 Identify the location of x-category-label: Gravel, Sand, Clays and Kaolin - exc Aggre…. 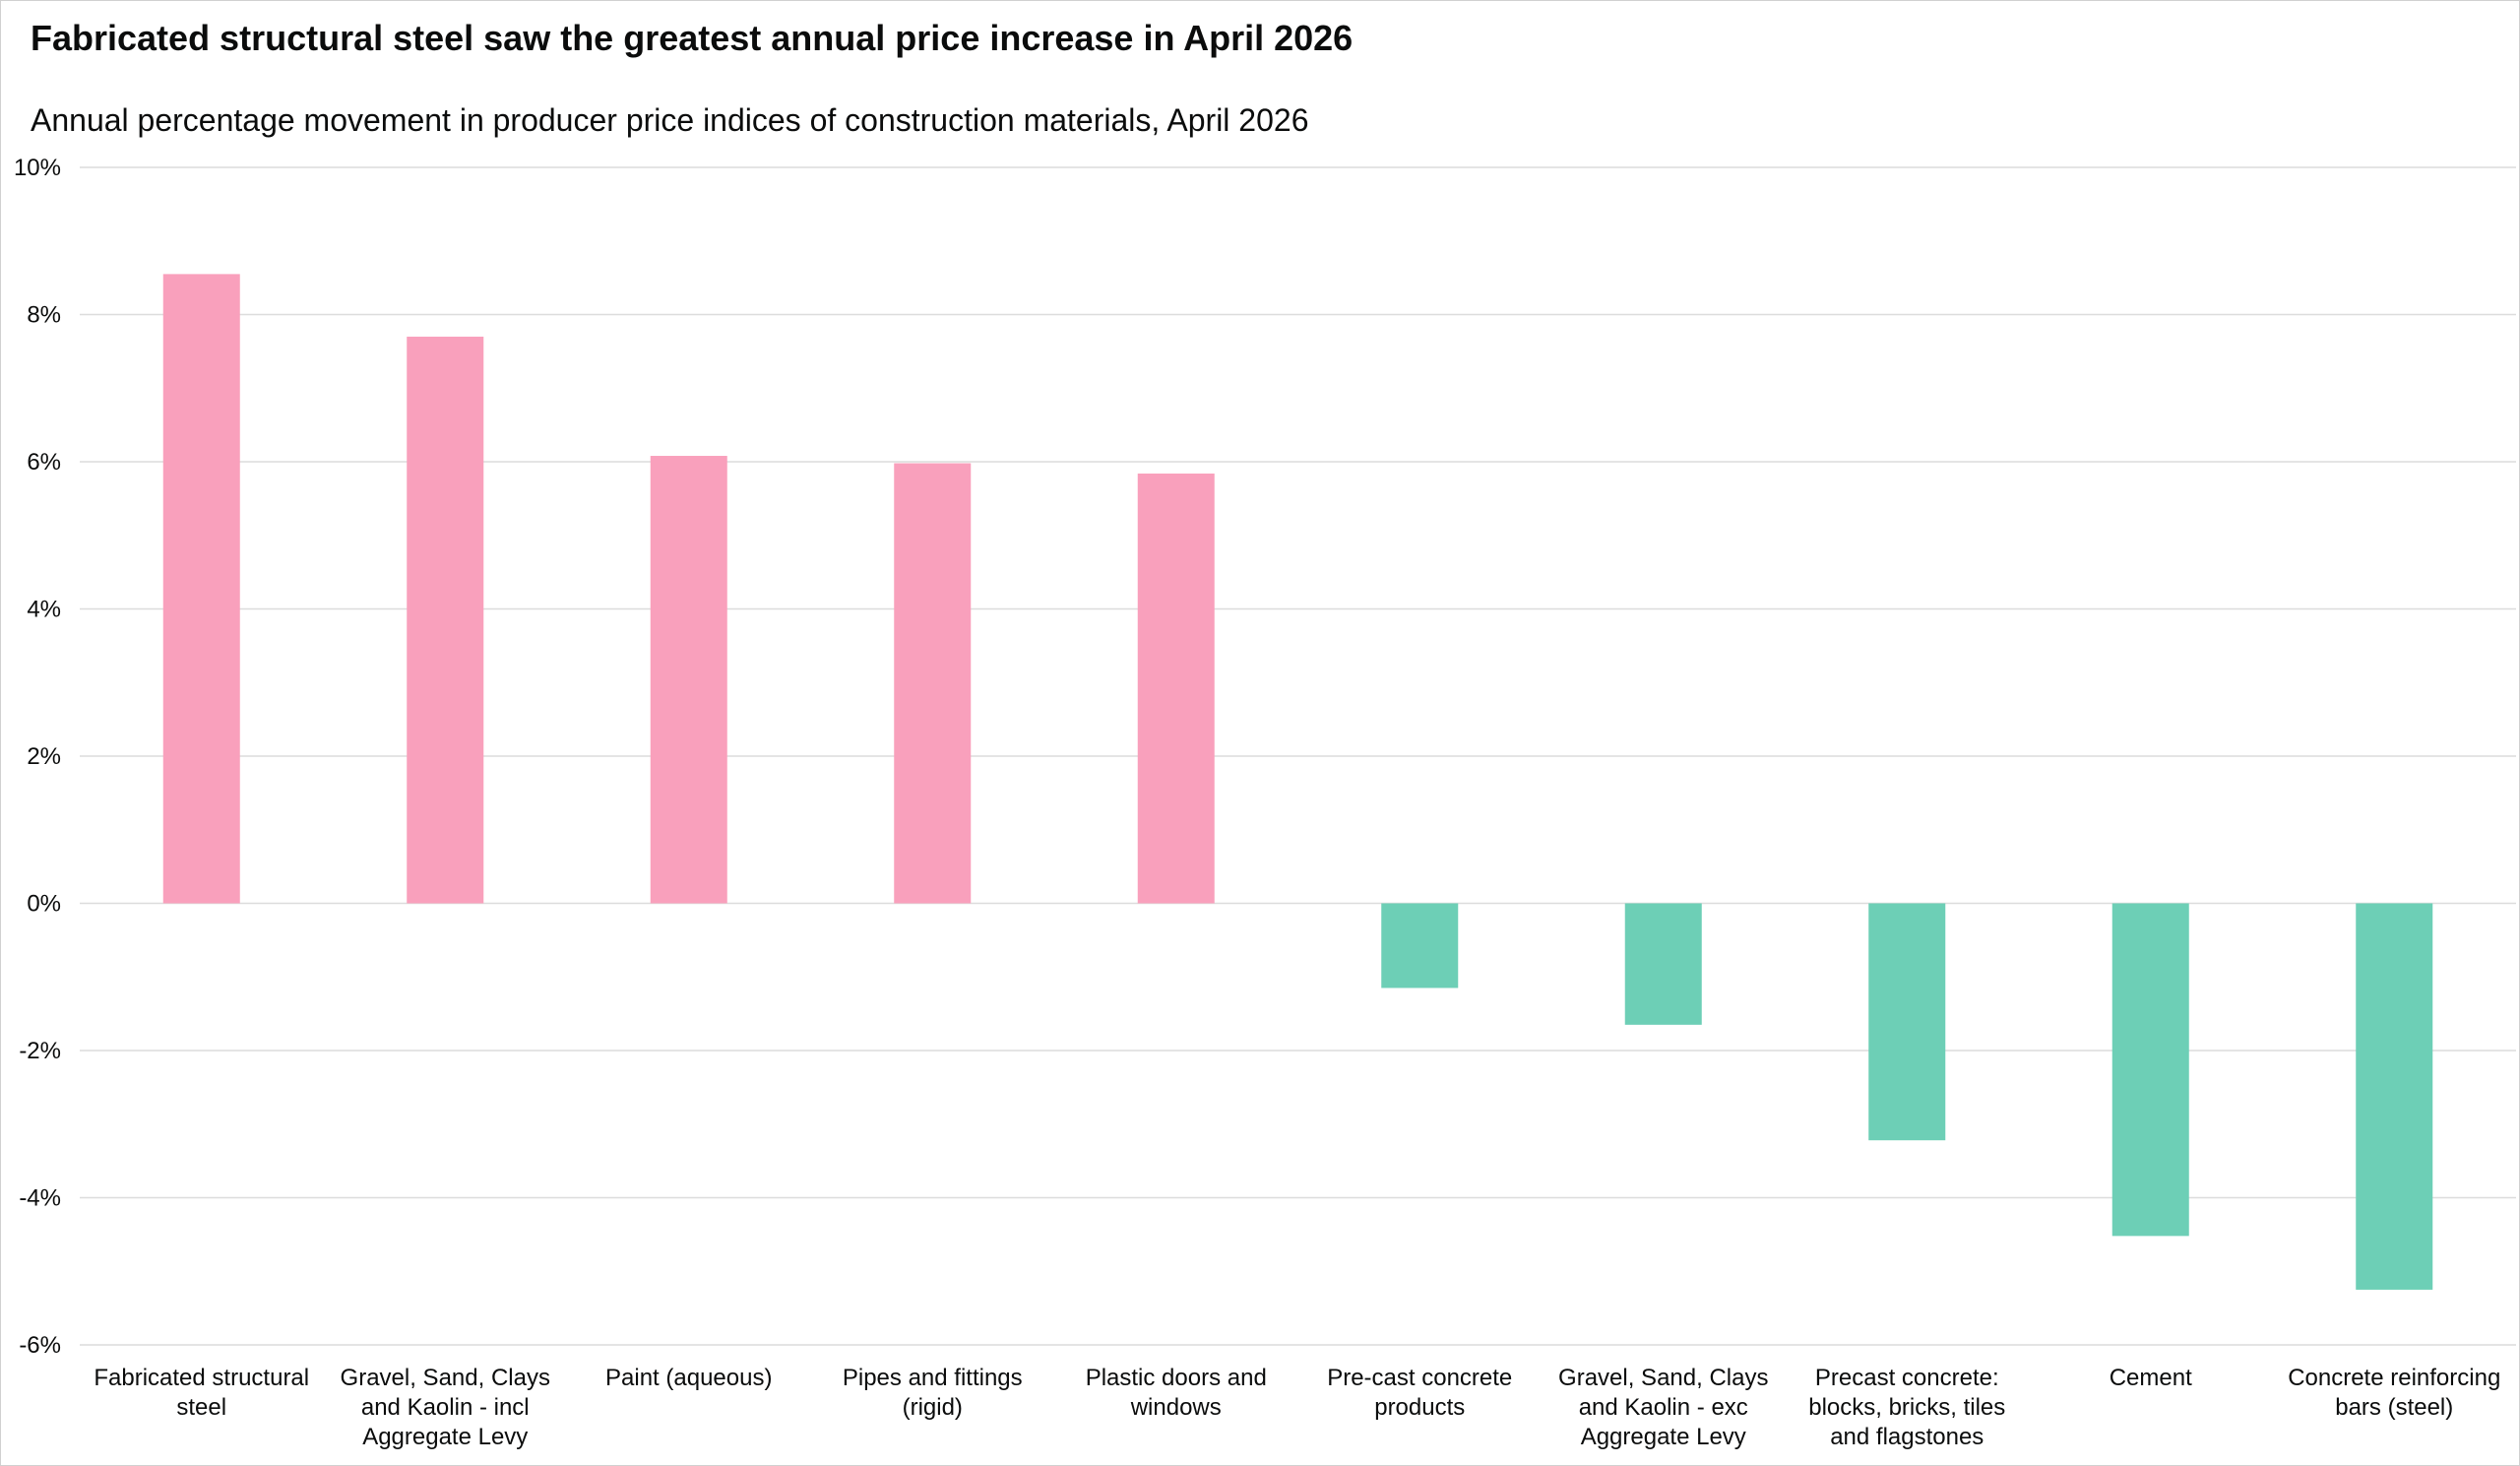
(1663, 1407).